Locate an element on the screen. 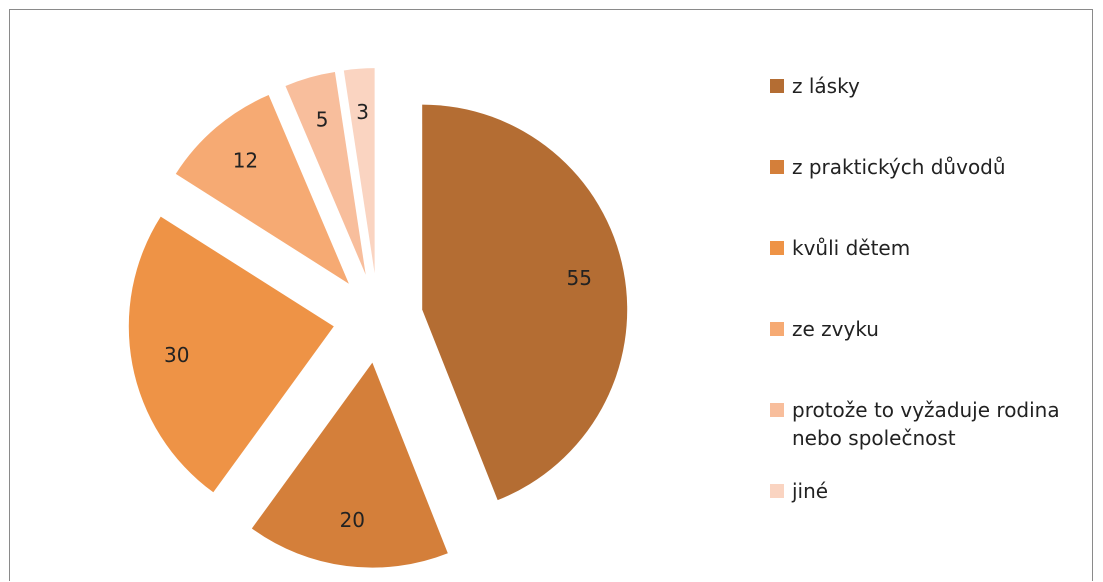  legend-label: z praktických důvodů is located at coordinates (899, 167).